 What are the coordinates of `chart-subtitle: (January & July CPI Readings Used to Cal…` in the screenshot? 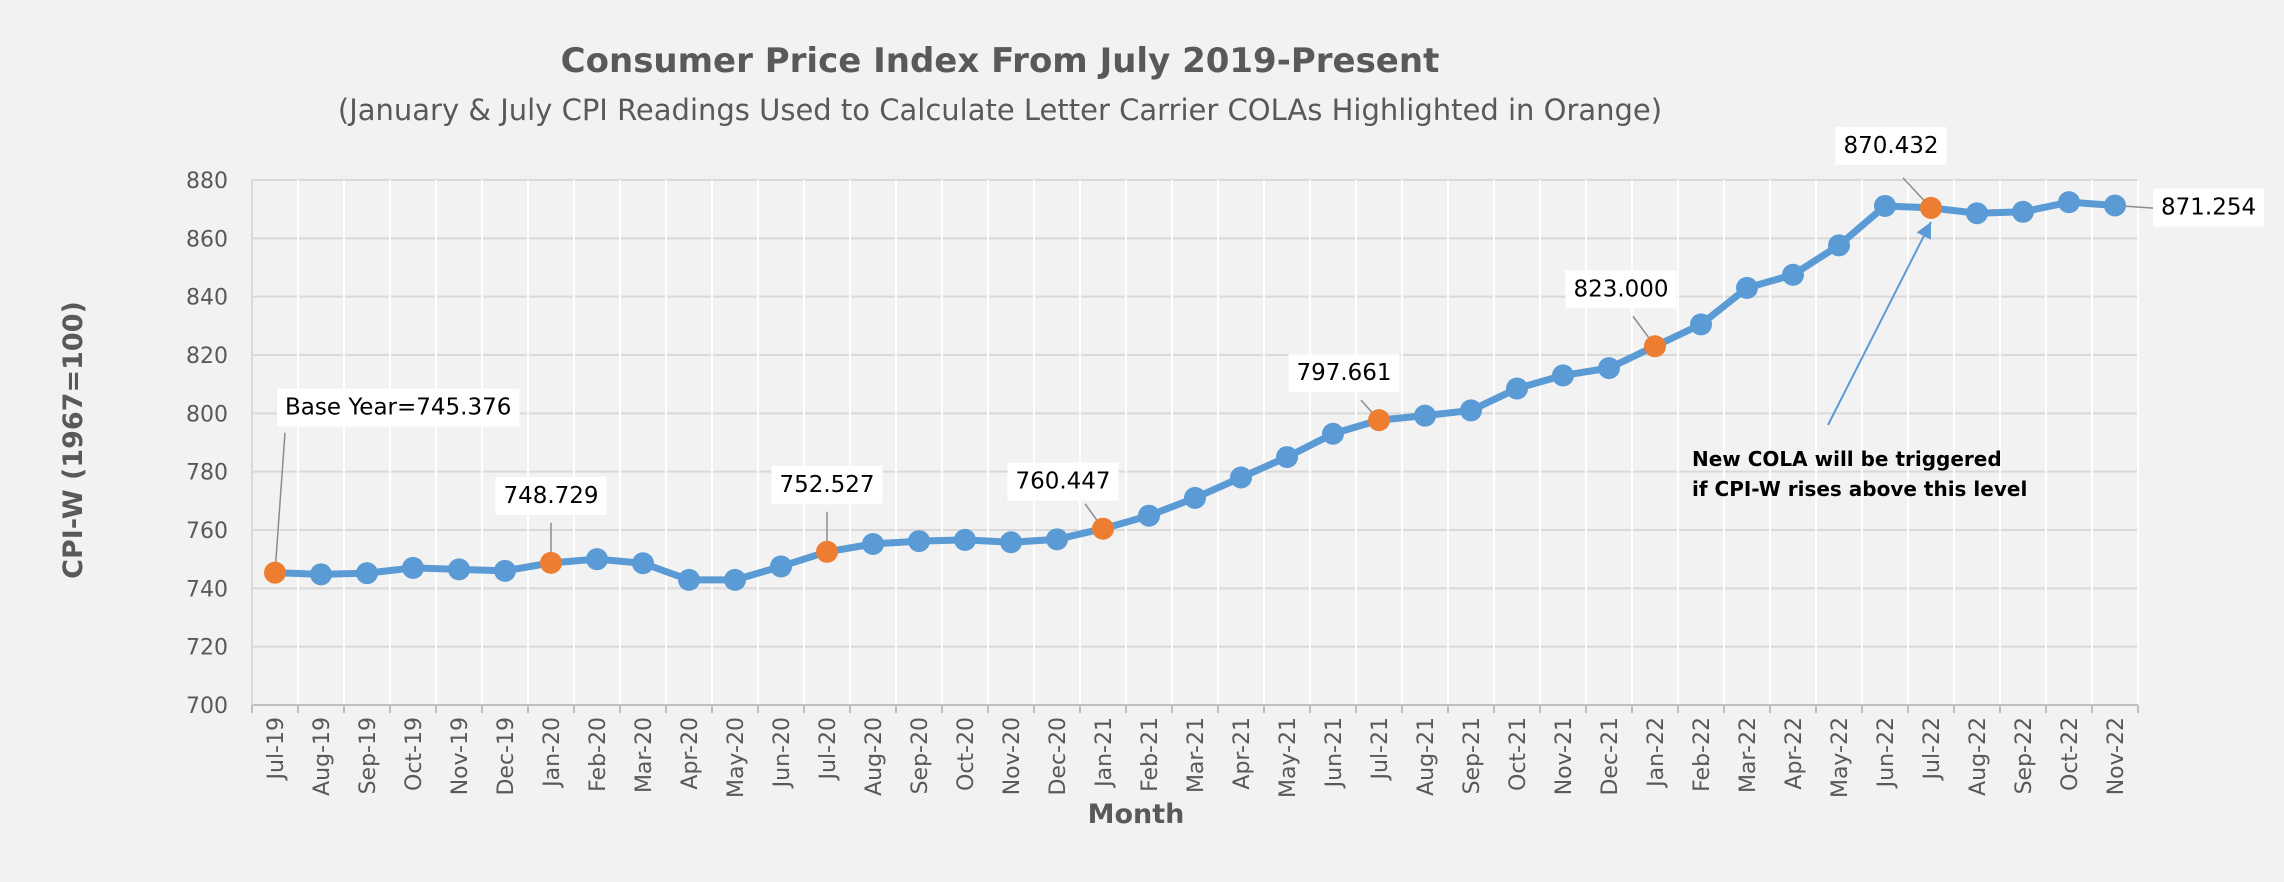 It's located at (1000, 110).